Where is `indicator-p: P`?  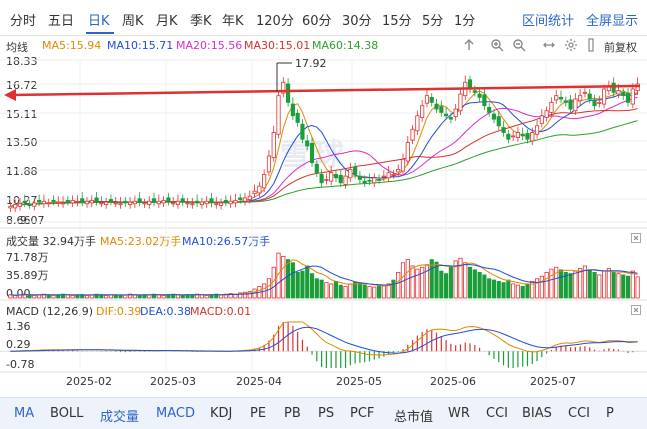
indicator-p: P is located at coordinates (610, 413).